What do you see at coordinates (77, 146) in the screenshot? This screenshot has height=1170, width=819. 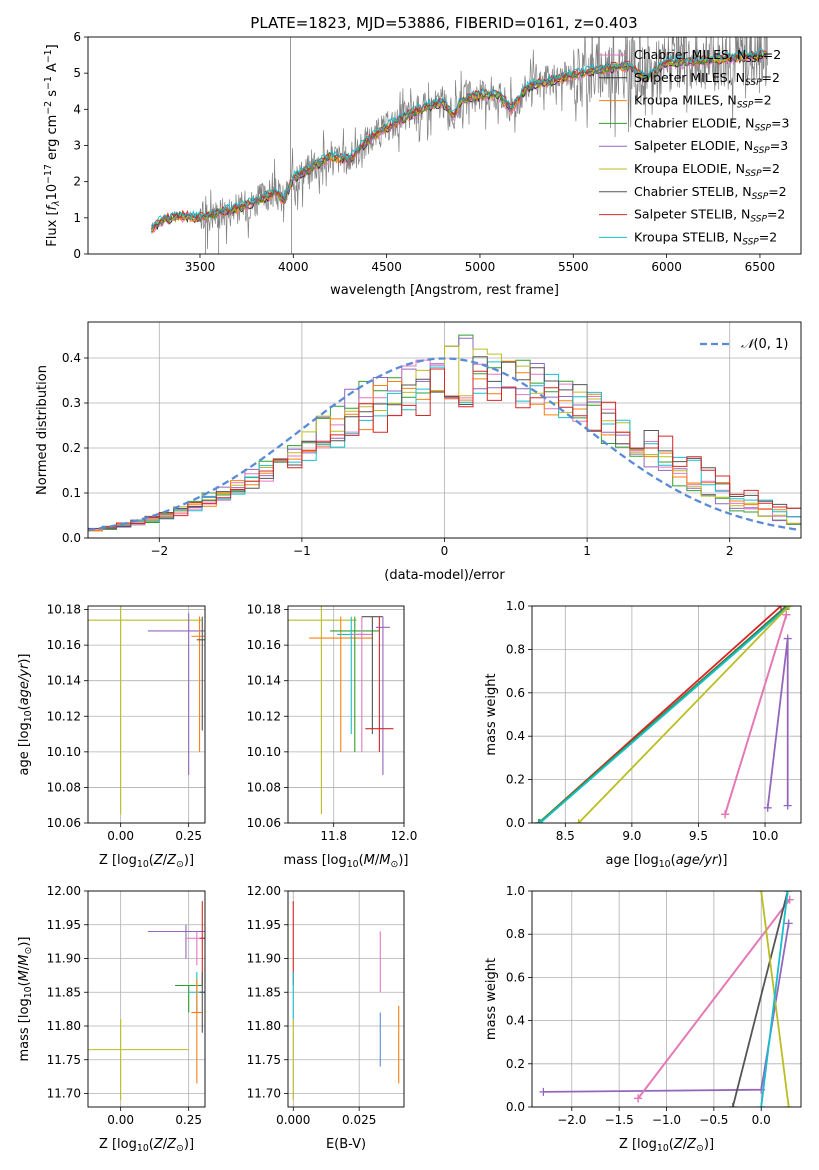 I see `y-tick-label: 3` at bounding box center [77, 146].